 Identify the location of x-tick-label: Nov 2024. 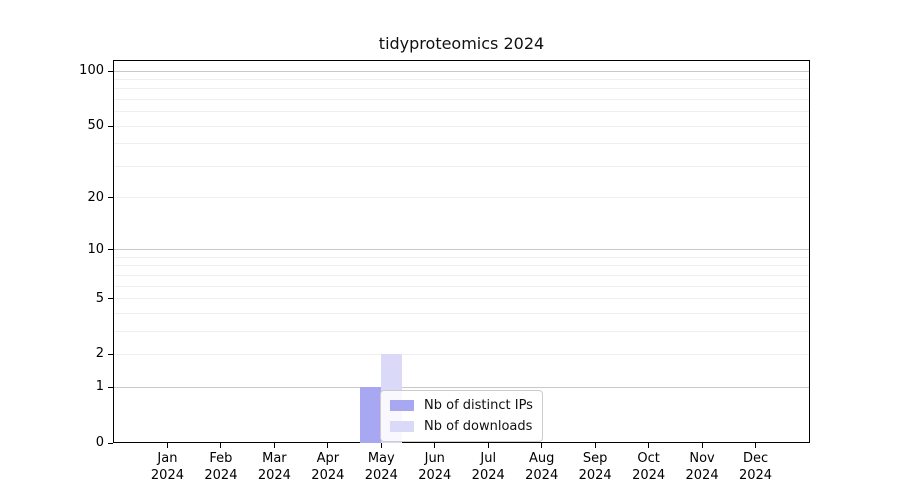
(702, 467).